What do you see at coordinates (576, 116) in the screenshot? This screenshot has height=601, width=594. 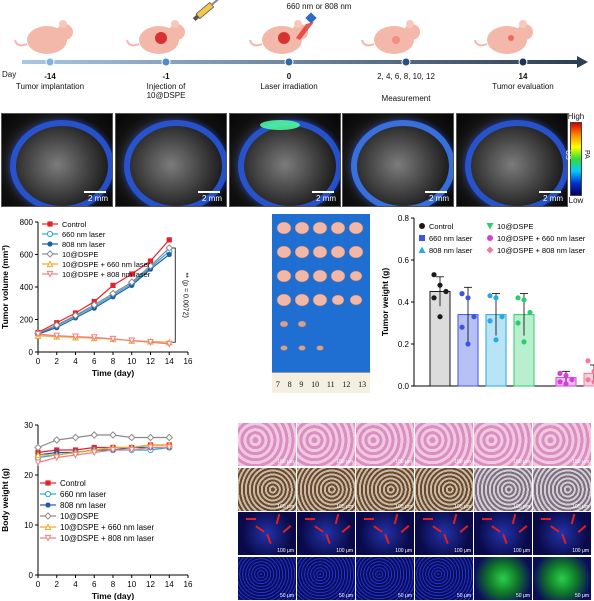 I see `colorbar-high: High` at bounding box center [576, 116].